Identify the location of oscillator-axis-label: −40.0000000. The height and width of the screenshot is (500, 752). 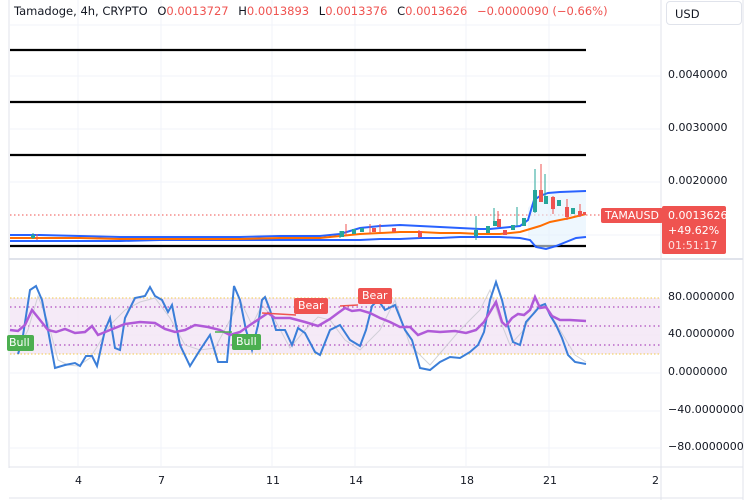
(706, 409).